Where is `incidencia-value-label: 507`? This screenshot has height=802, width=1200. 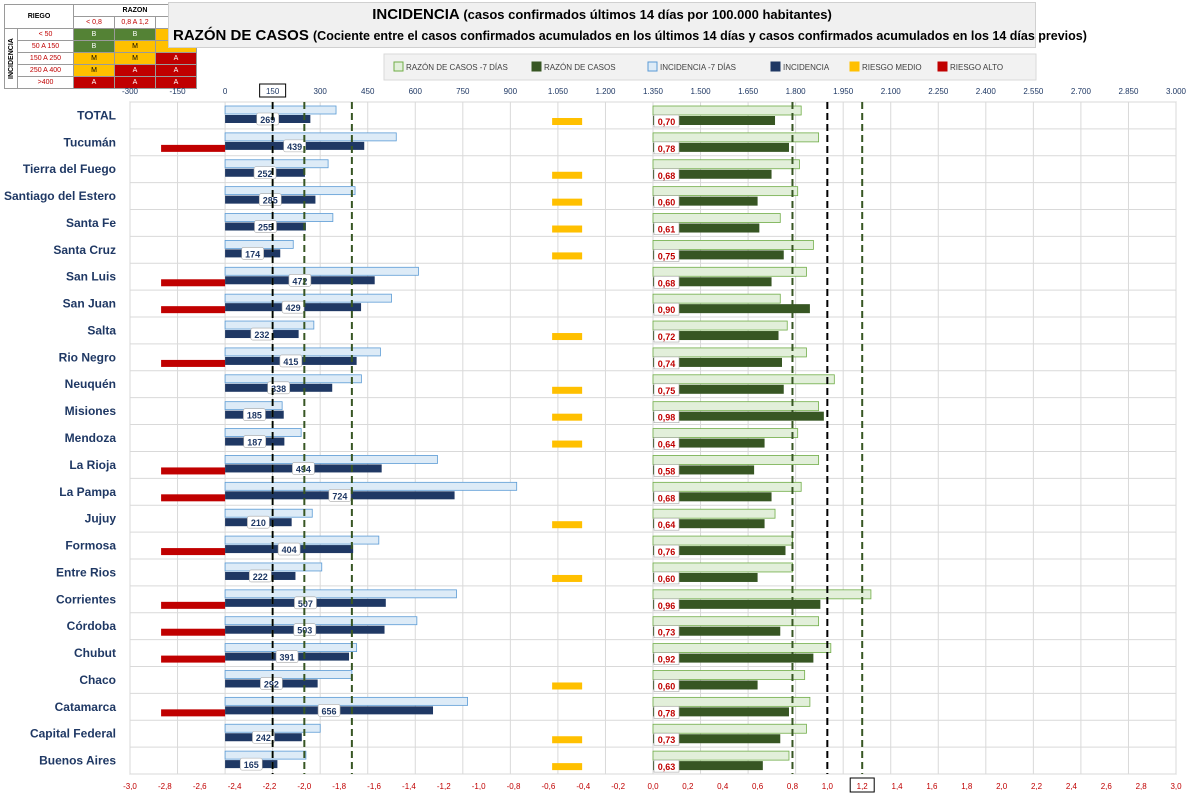 incidencia-value-label: 507 is located at coordinates (305, 604).